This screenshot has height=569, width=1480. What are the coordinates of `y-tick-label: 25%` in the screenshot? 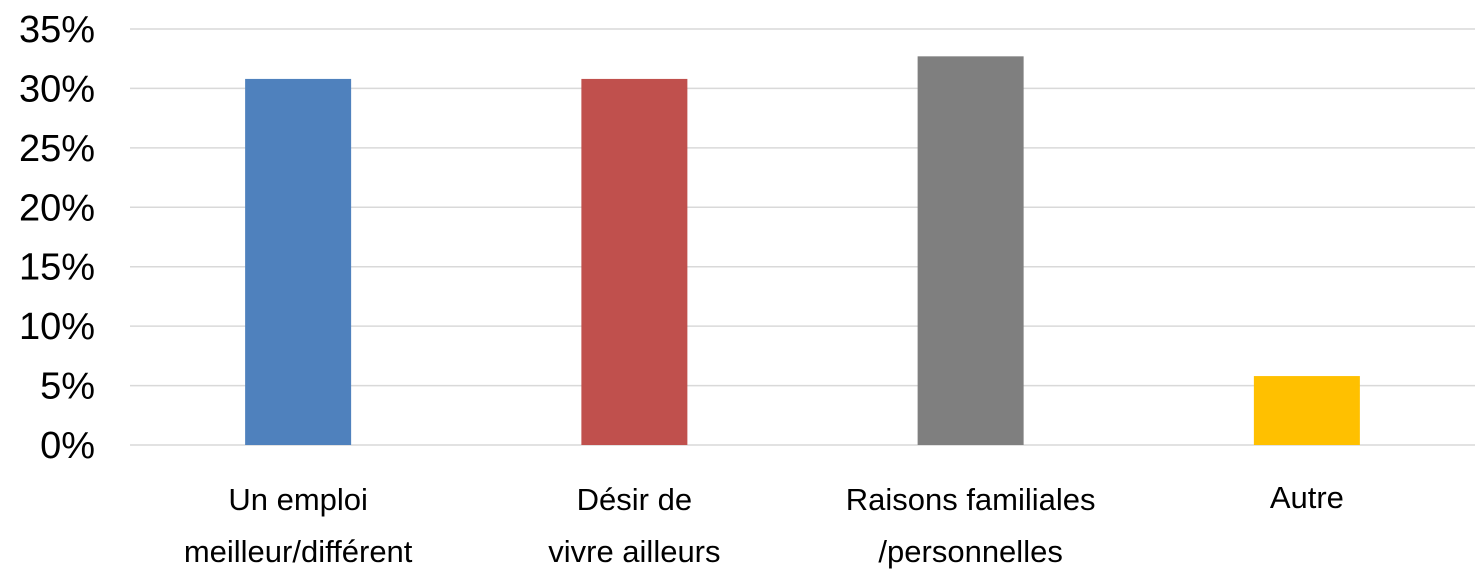 It's located at (57, 149).